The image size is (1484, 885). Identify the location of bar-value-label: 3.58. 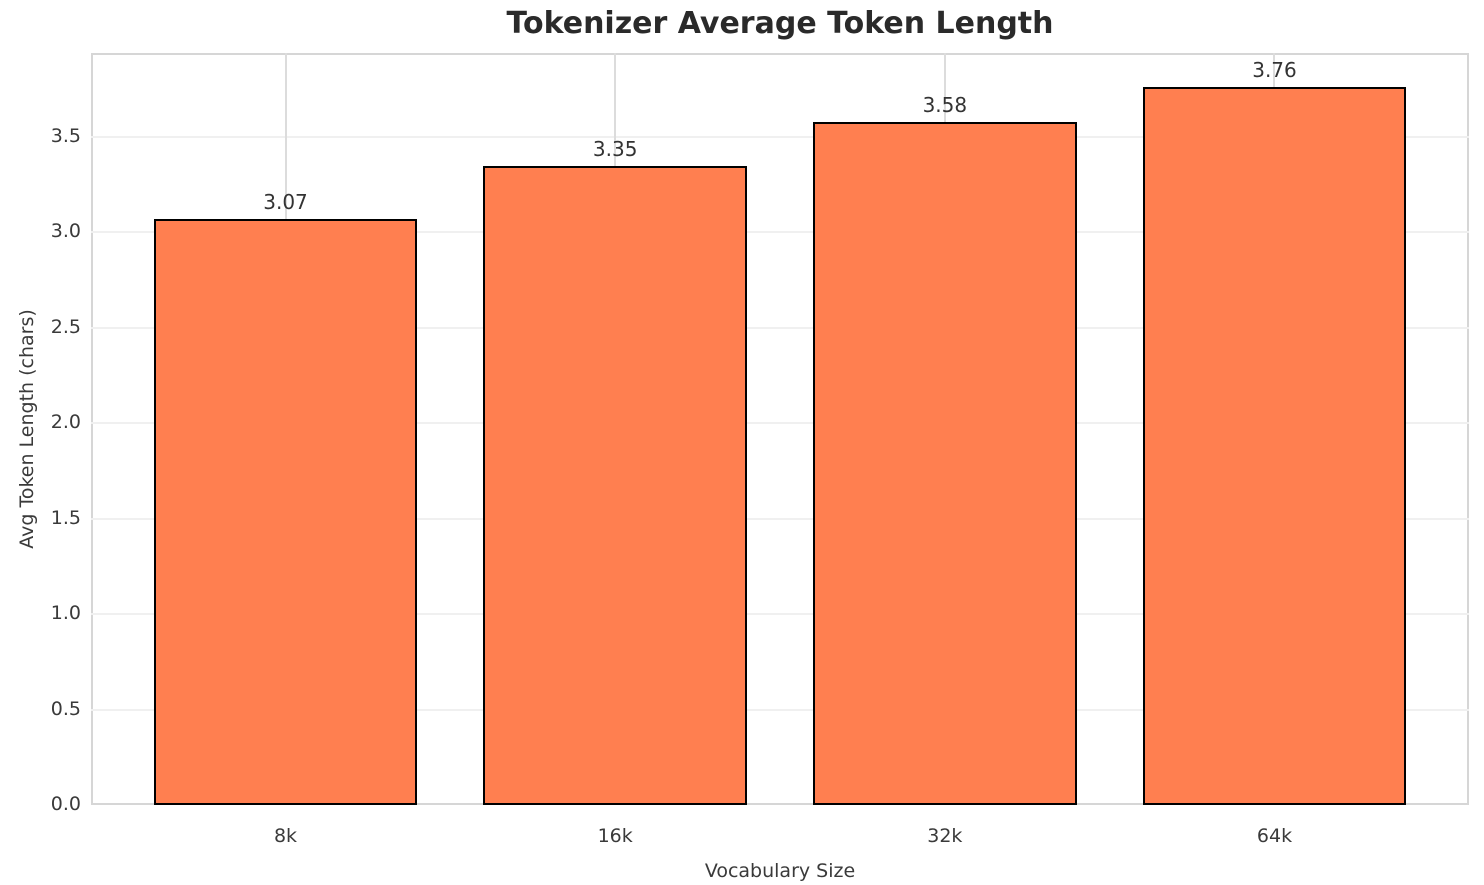
(945, 104).